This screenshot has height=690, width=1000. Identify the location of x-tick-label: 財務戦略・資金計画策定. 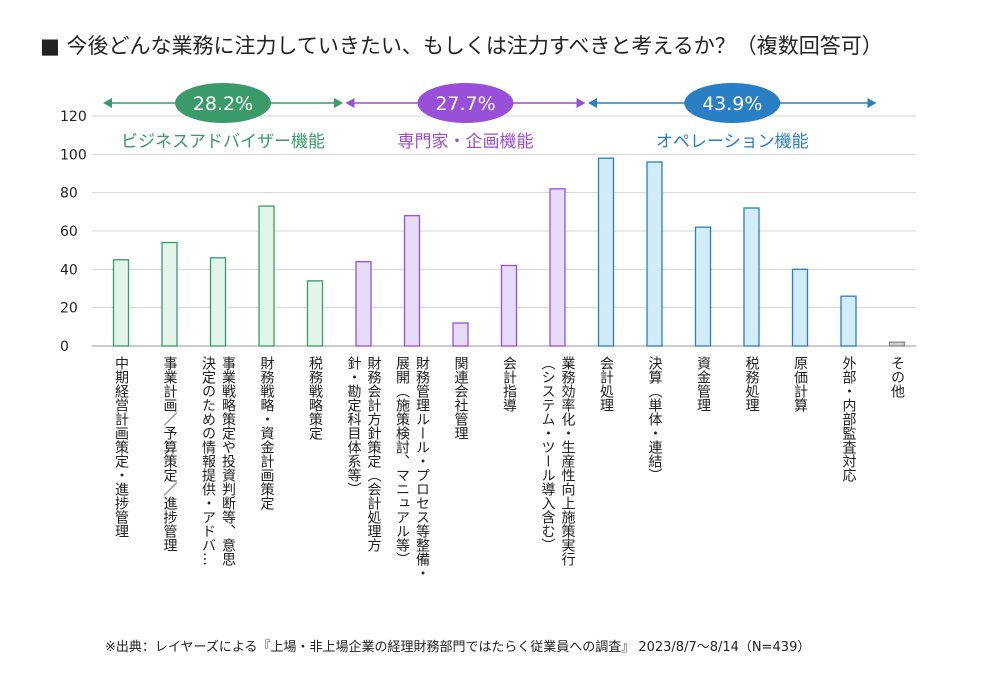
(267, 433).